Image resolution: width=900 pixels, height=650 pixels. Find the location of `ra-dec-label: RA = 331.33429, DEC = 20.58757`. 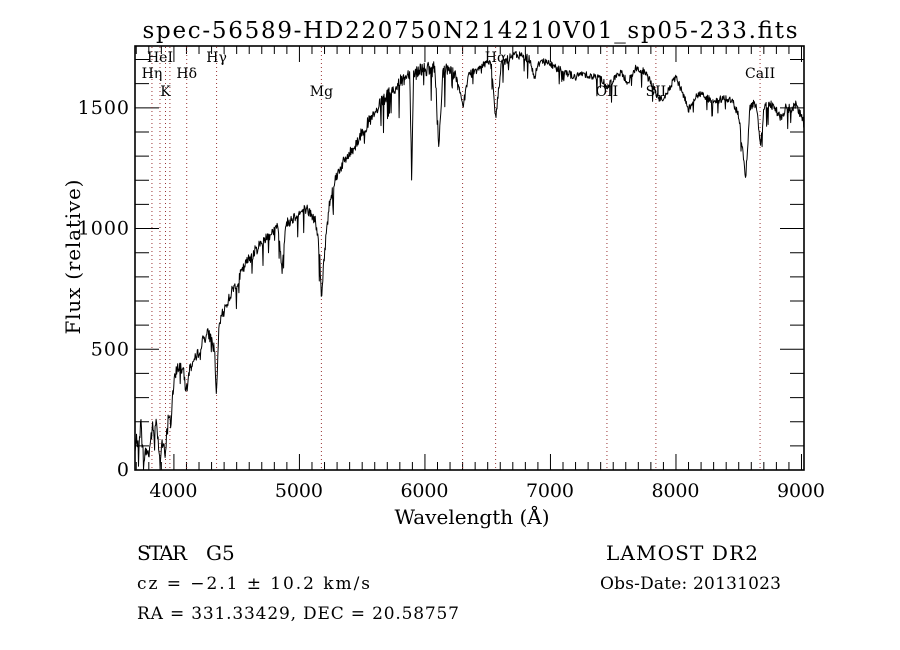

ra-dec-label: RA = 331.33429, DEC = 20.58757 is located at coordinates (298, 614).